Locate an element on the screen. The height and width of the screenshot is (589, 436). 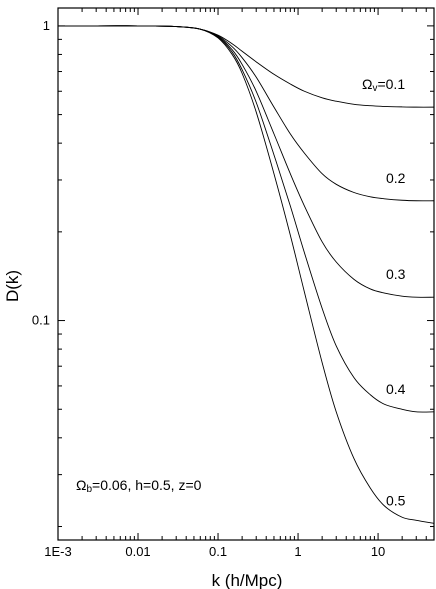
x-tick-label: 0.01 is located at coordinates (137, 551).